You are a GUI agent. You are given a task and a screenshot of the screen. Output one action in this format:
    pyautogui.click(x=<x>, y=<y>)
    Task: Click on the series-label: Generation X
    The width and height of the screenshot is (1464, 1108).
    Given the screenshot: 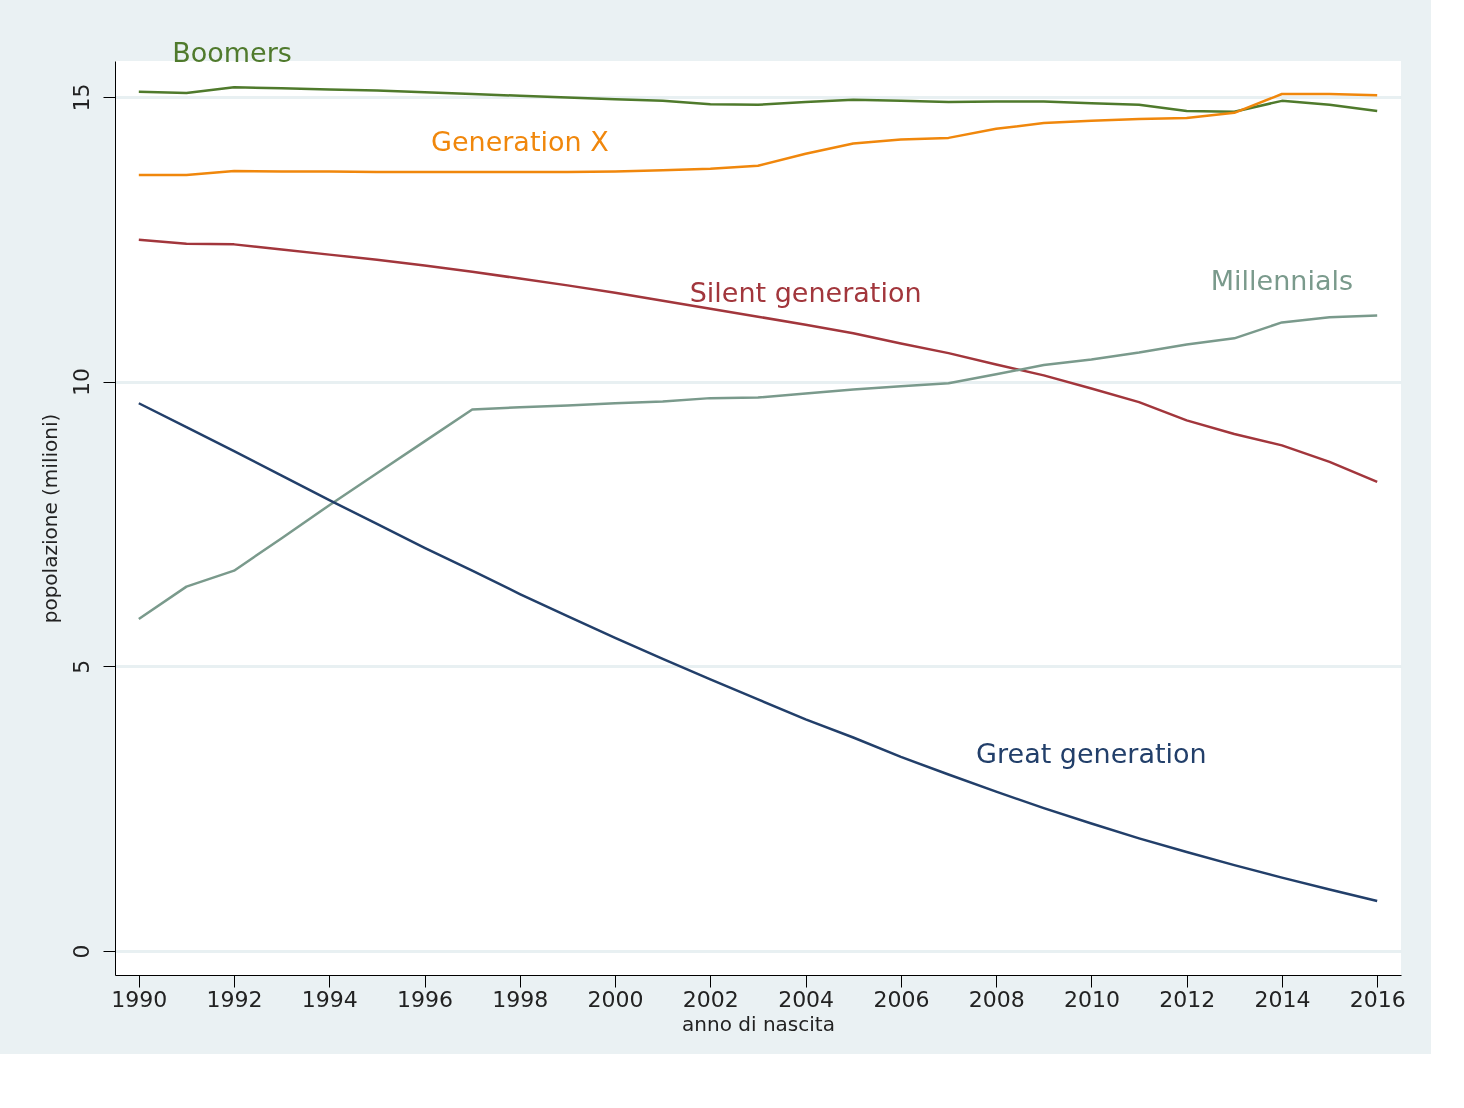 What is the action you would take?
    pyautogui.click(x=520, y=141)
    